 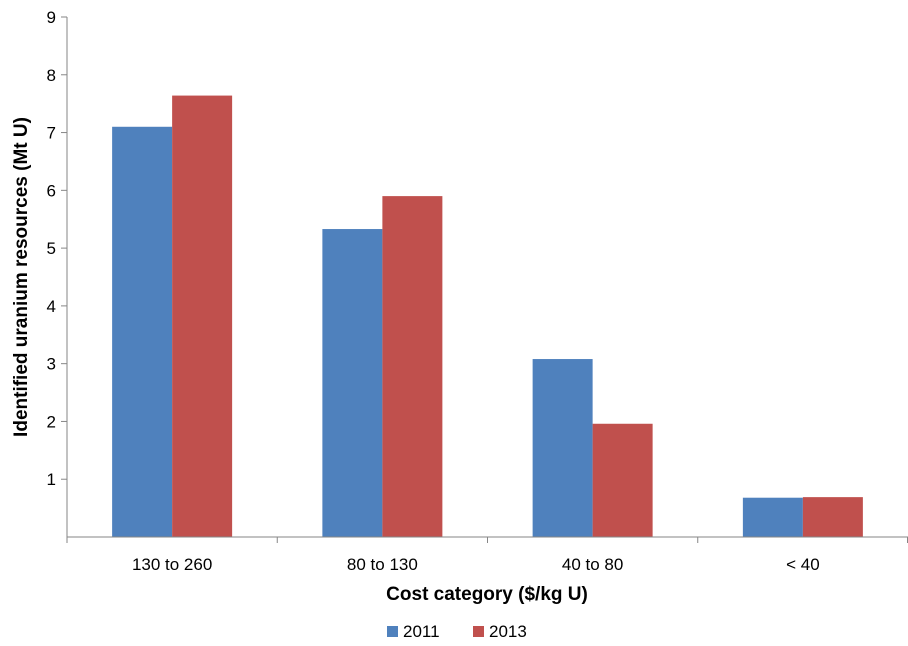 I want to click on x-tick-label: < 40, so click(x=803, y=564).